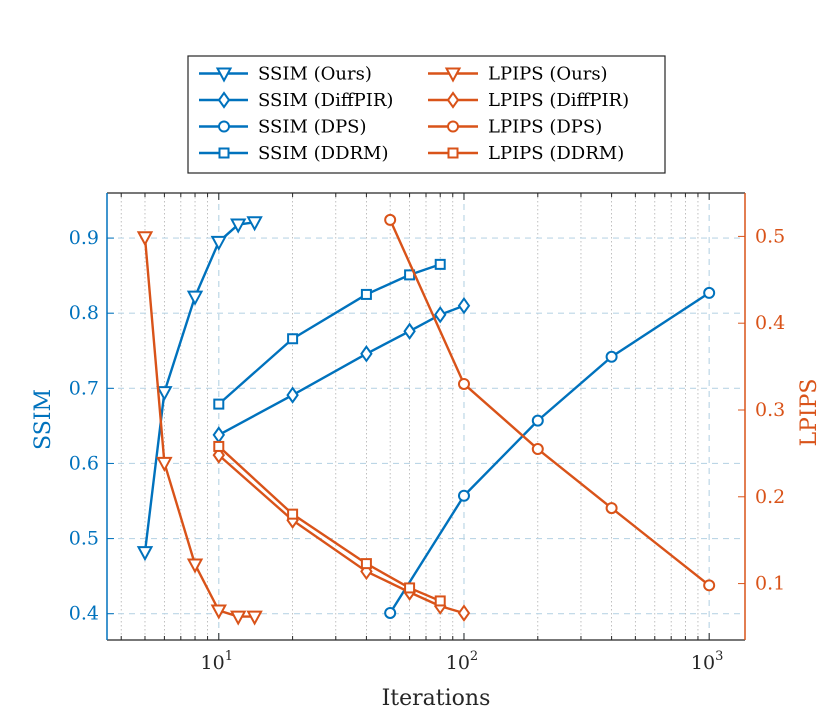  Describe the element at coordinates (545, 127) in the screenshot. I see `legend-label: LPIPS (DPS)` at that location.